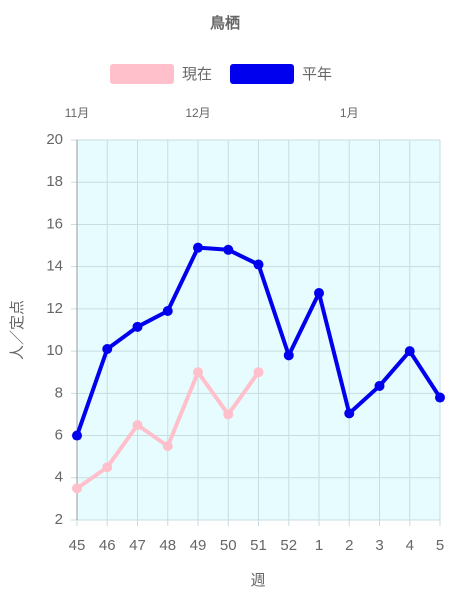  What do you see at coordinates (54, 308) in the screenshot?
I see `y-tick-label: 12` at bounding box center [54, 308].